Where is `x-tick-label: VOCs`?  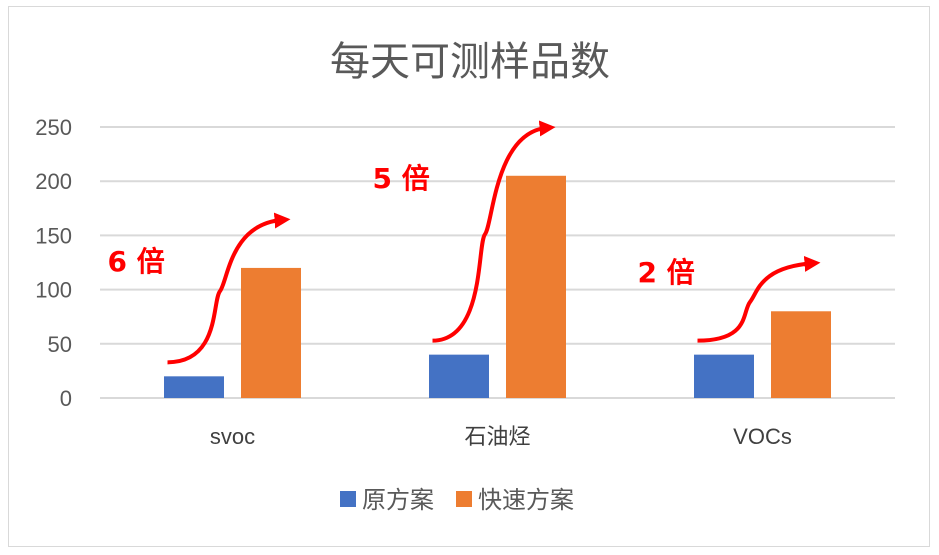
x-tick-label: VOCs is located at coordinates (762, 436).